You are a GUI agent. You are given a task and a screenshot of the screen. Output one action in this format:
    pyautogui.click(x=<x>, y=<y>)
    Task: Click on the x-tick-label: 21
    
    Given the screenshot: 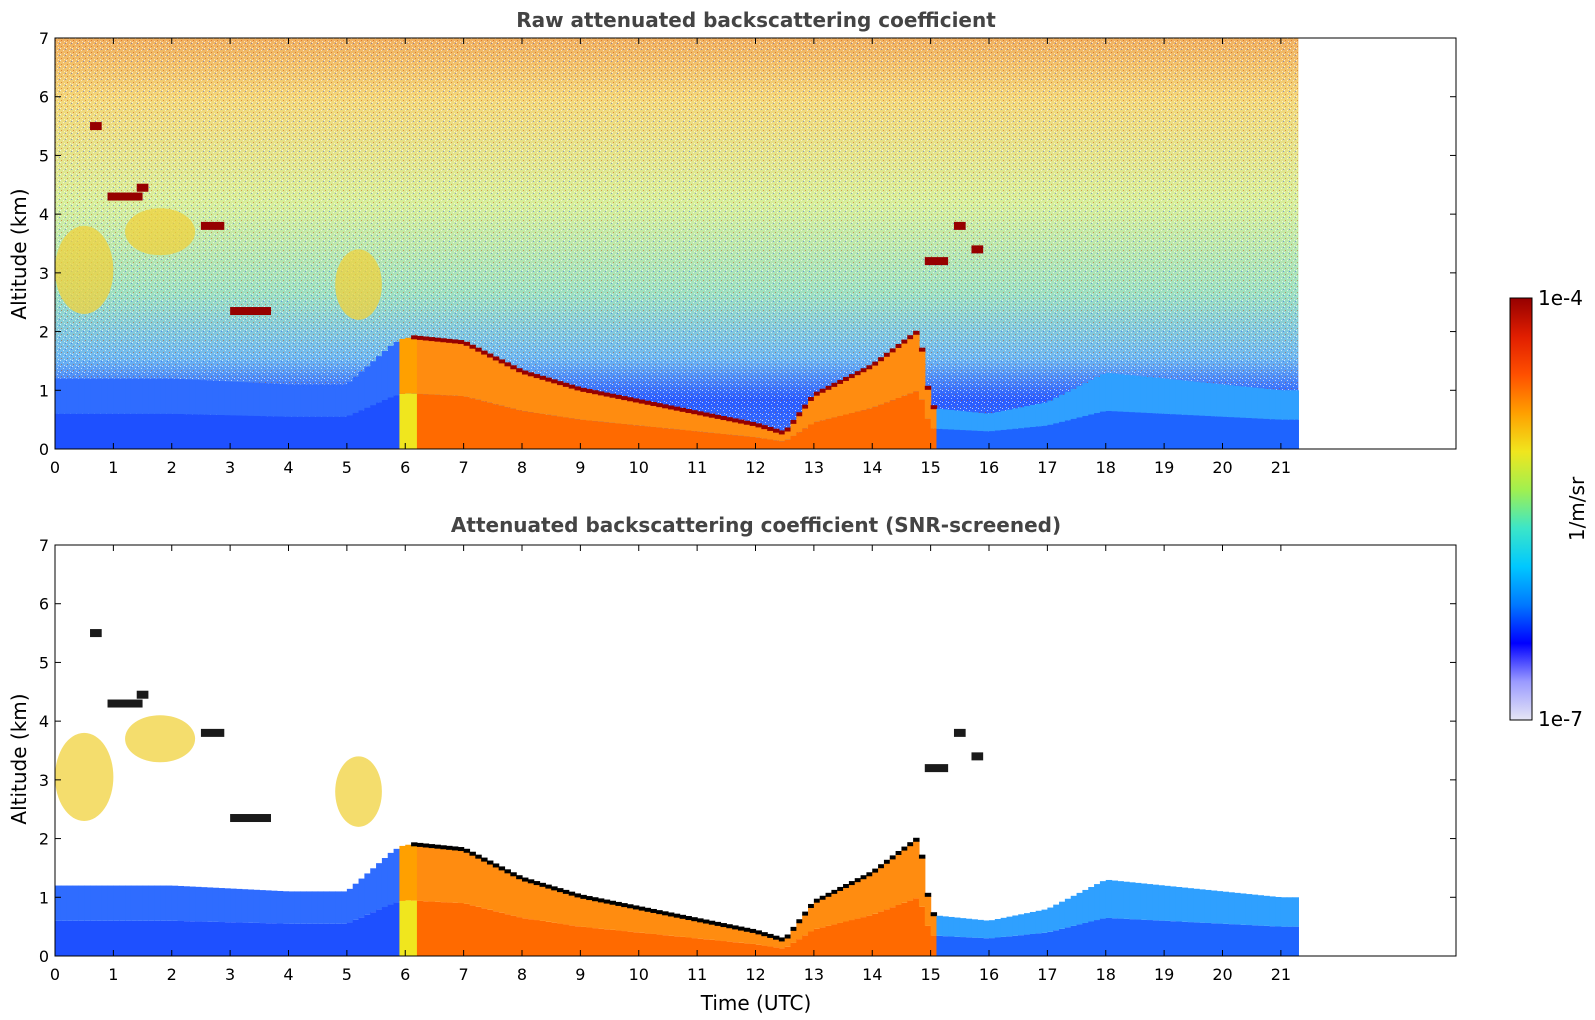 What is the action you would take?
    pyautogui.click(x=1281, y=467)
    